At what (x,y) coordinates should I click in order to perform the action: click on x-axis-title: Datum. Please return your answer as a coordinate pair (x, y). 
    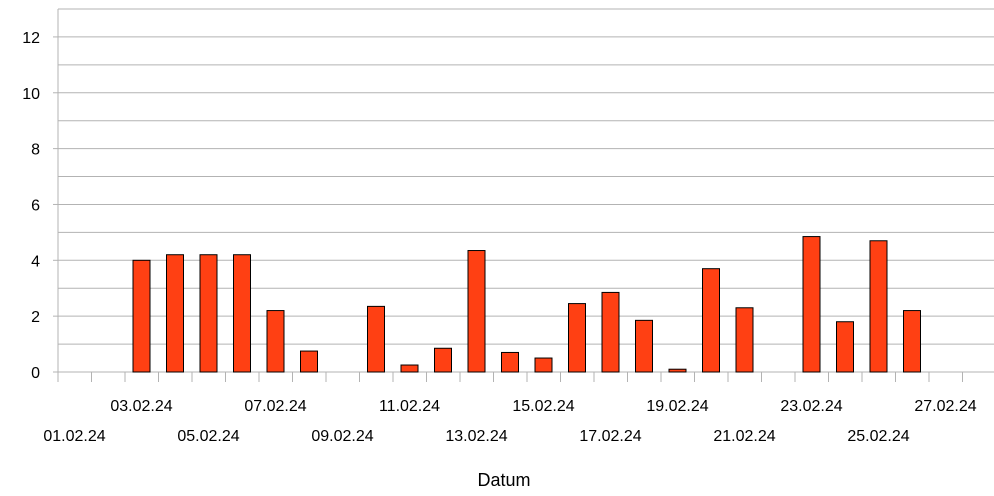
    Looking at the image, I should click on (503, 480).